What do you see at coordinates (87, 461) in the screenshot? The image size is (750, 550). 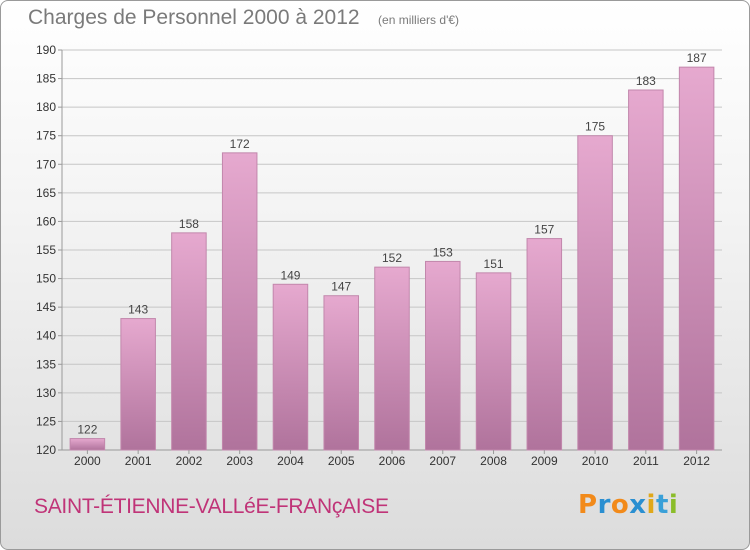 I see `x-tick-label: 2000` at bounding box center [87, 461].